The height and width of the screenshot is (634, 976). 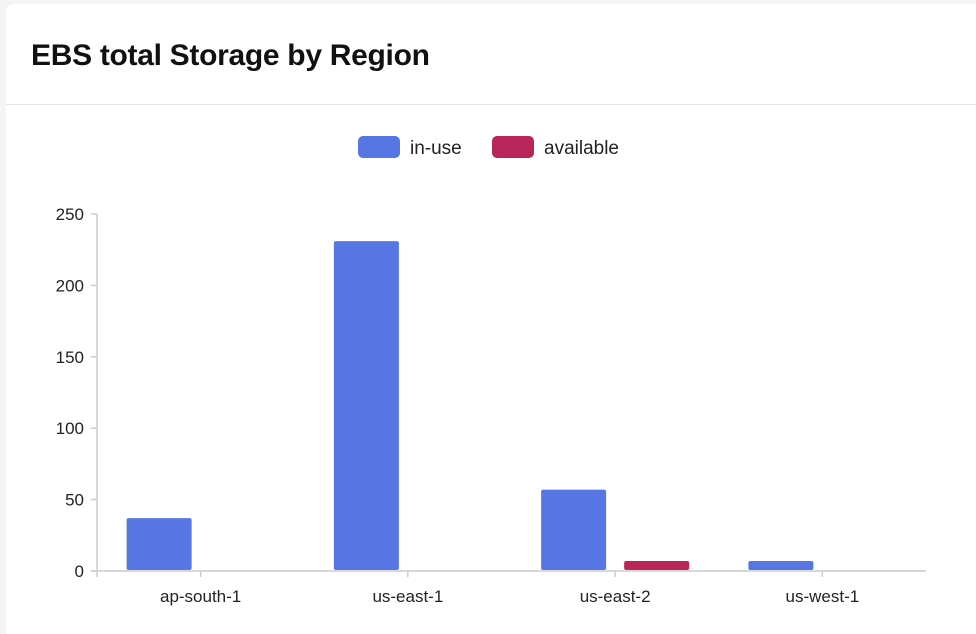 What do you see at coordinates (574, 529) in the screenshot?
I see `bar-in-use-us-east-2: us-east-2 in-use: 57` at bounding box center [574, 529].